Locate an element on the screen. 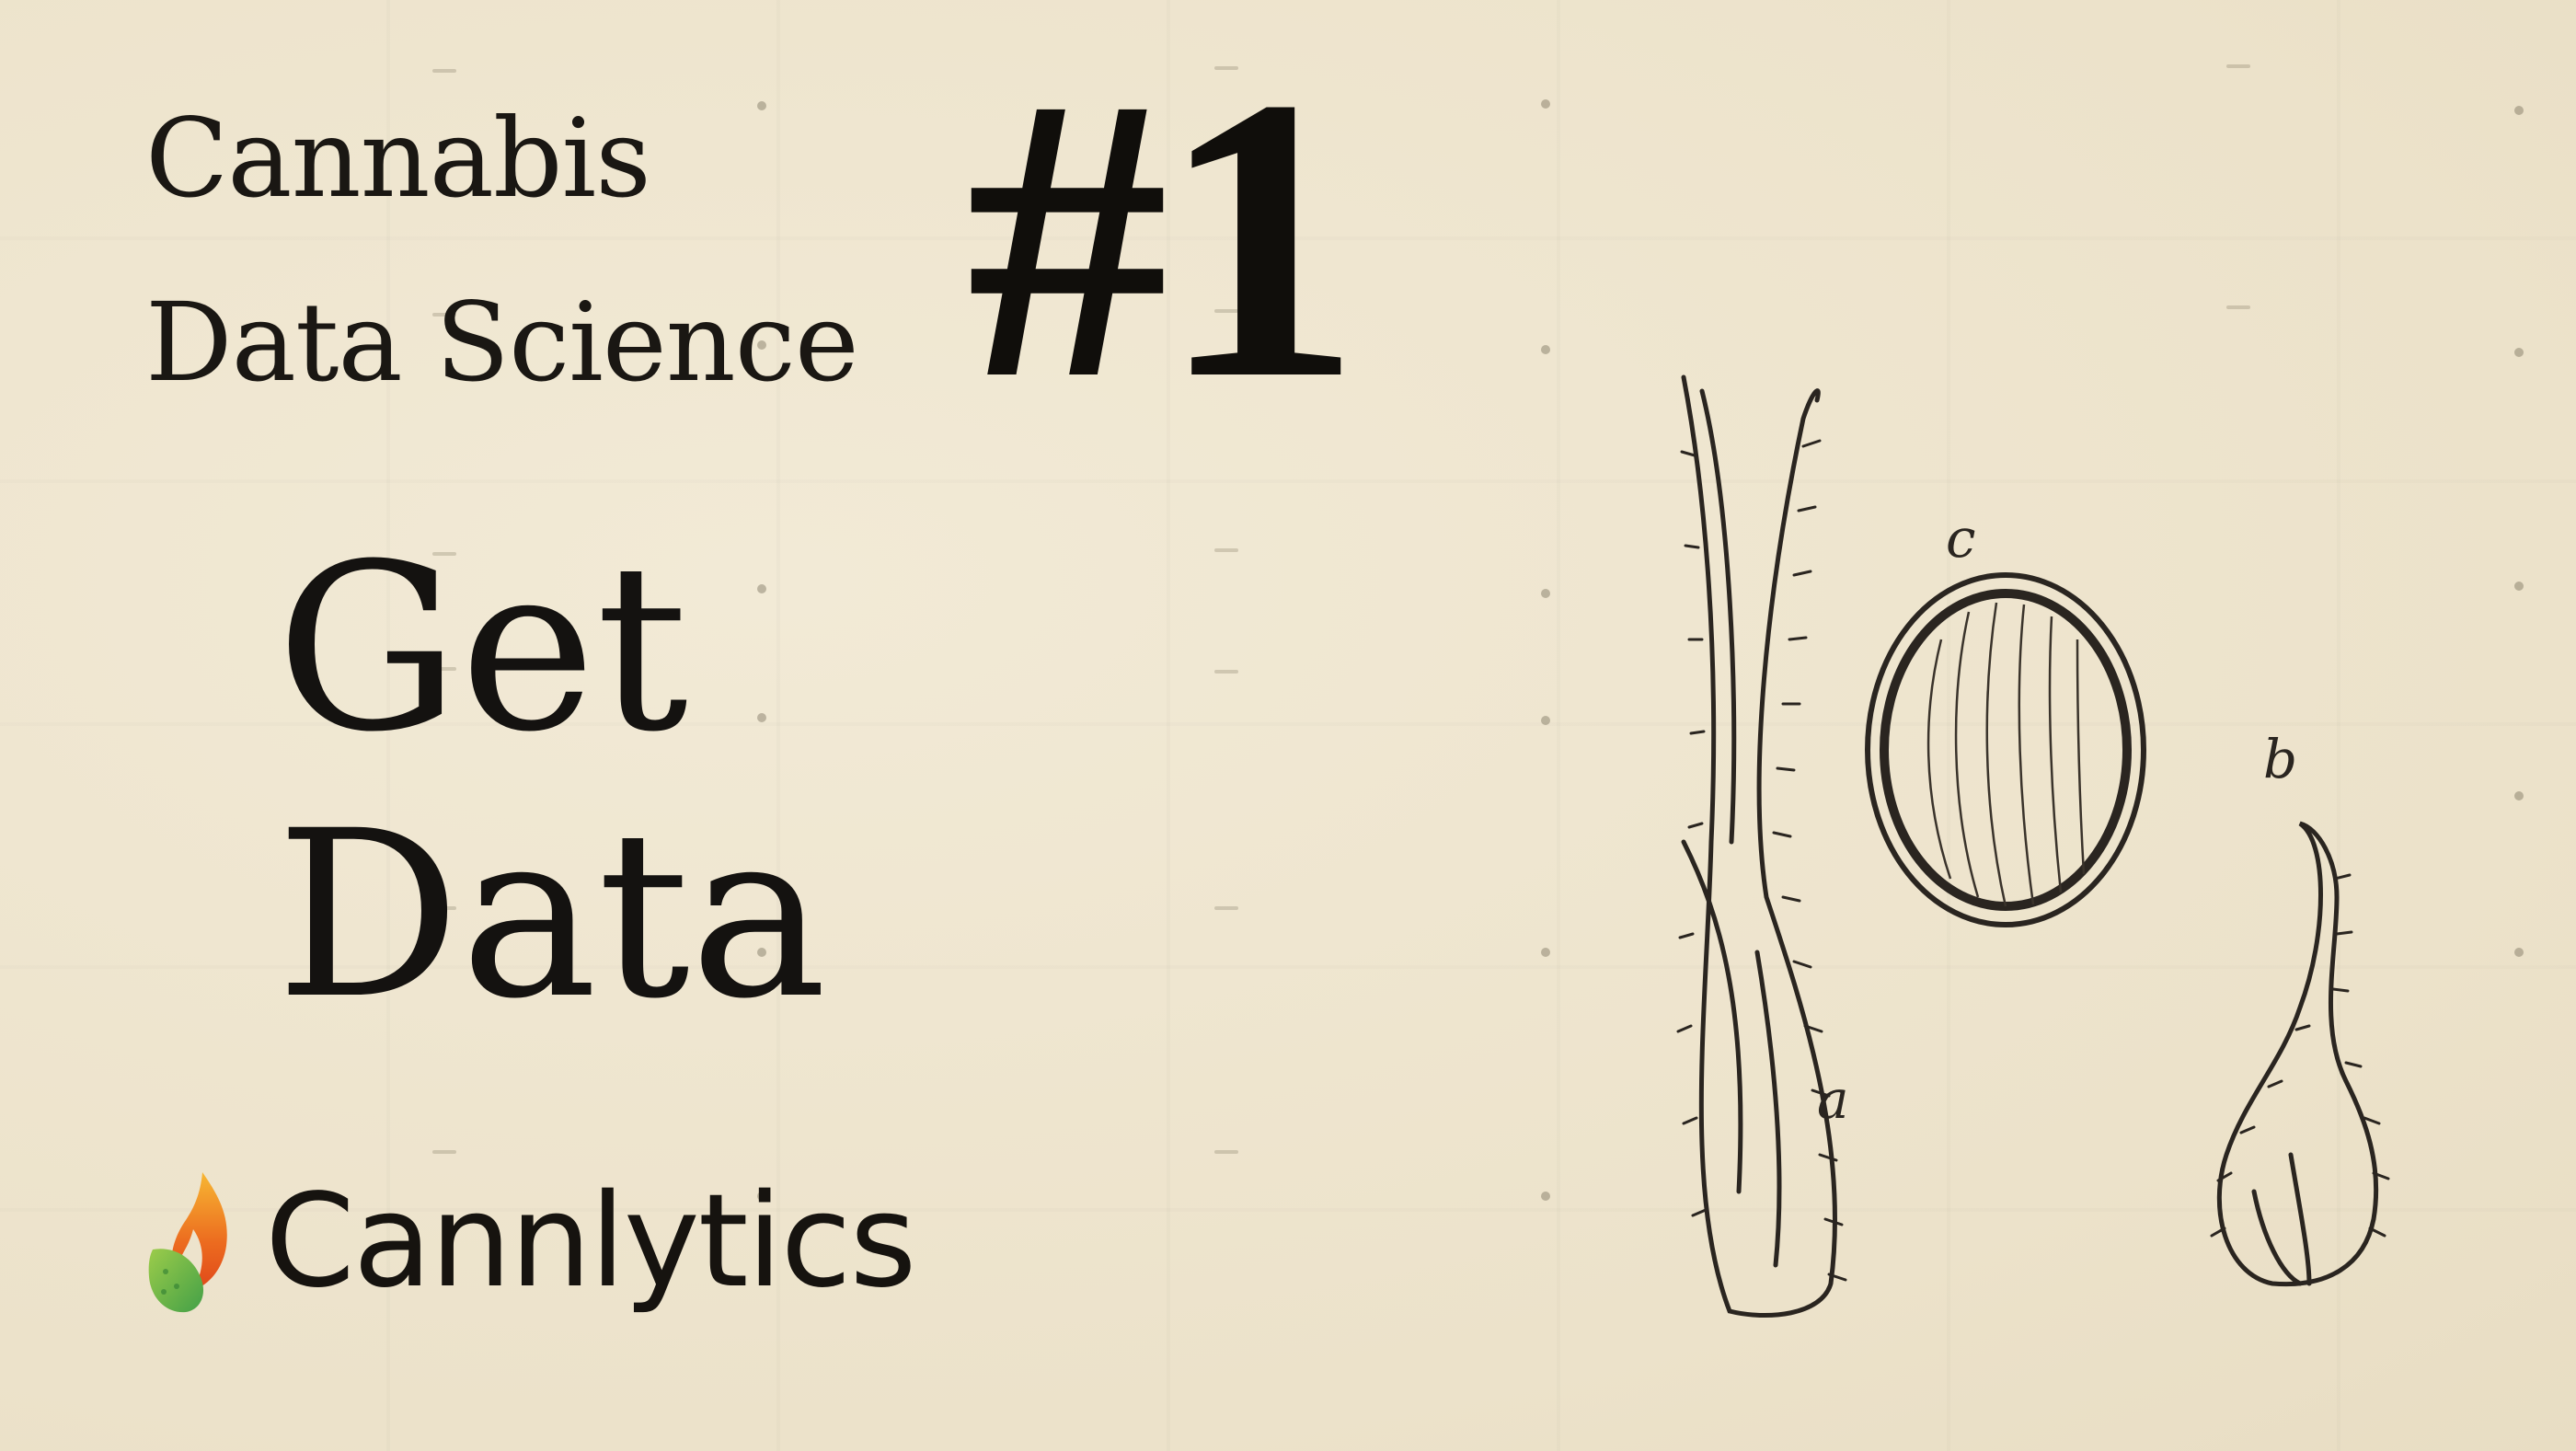 The width and height of the screenshot is (2576, 1451). series-title-line-2: Data Science is located at coordinates (502, 342).